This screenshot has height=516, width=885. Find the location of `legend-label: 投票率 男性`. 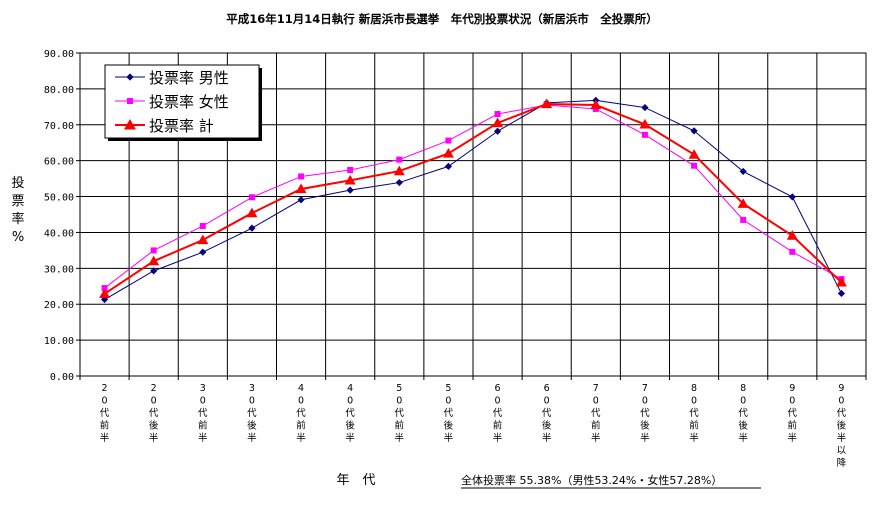

legend-label: 投票率 男性 is located at coordinates (189, 78).